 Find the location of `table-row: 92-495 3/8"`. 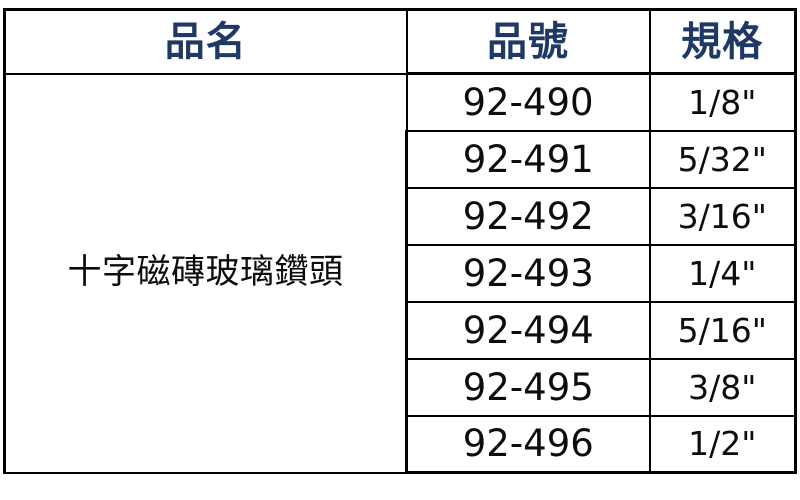

table-row: 92-495 3/8" is located at coordinates (401, 387).